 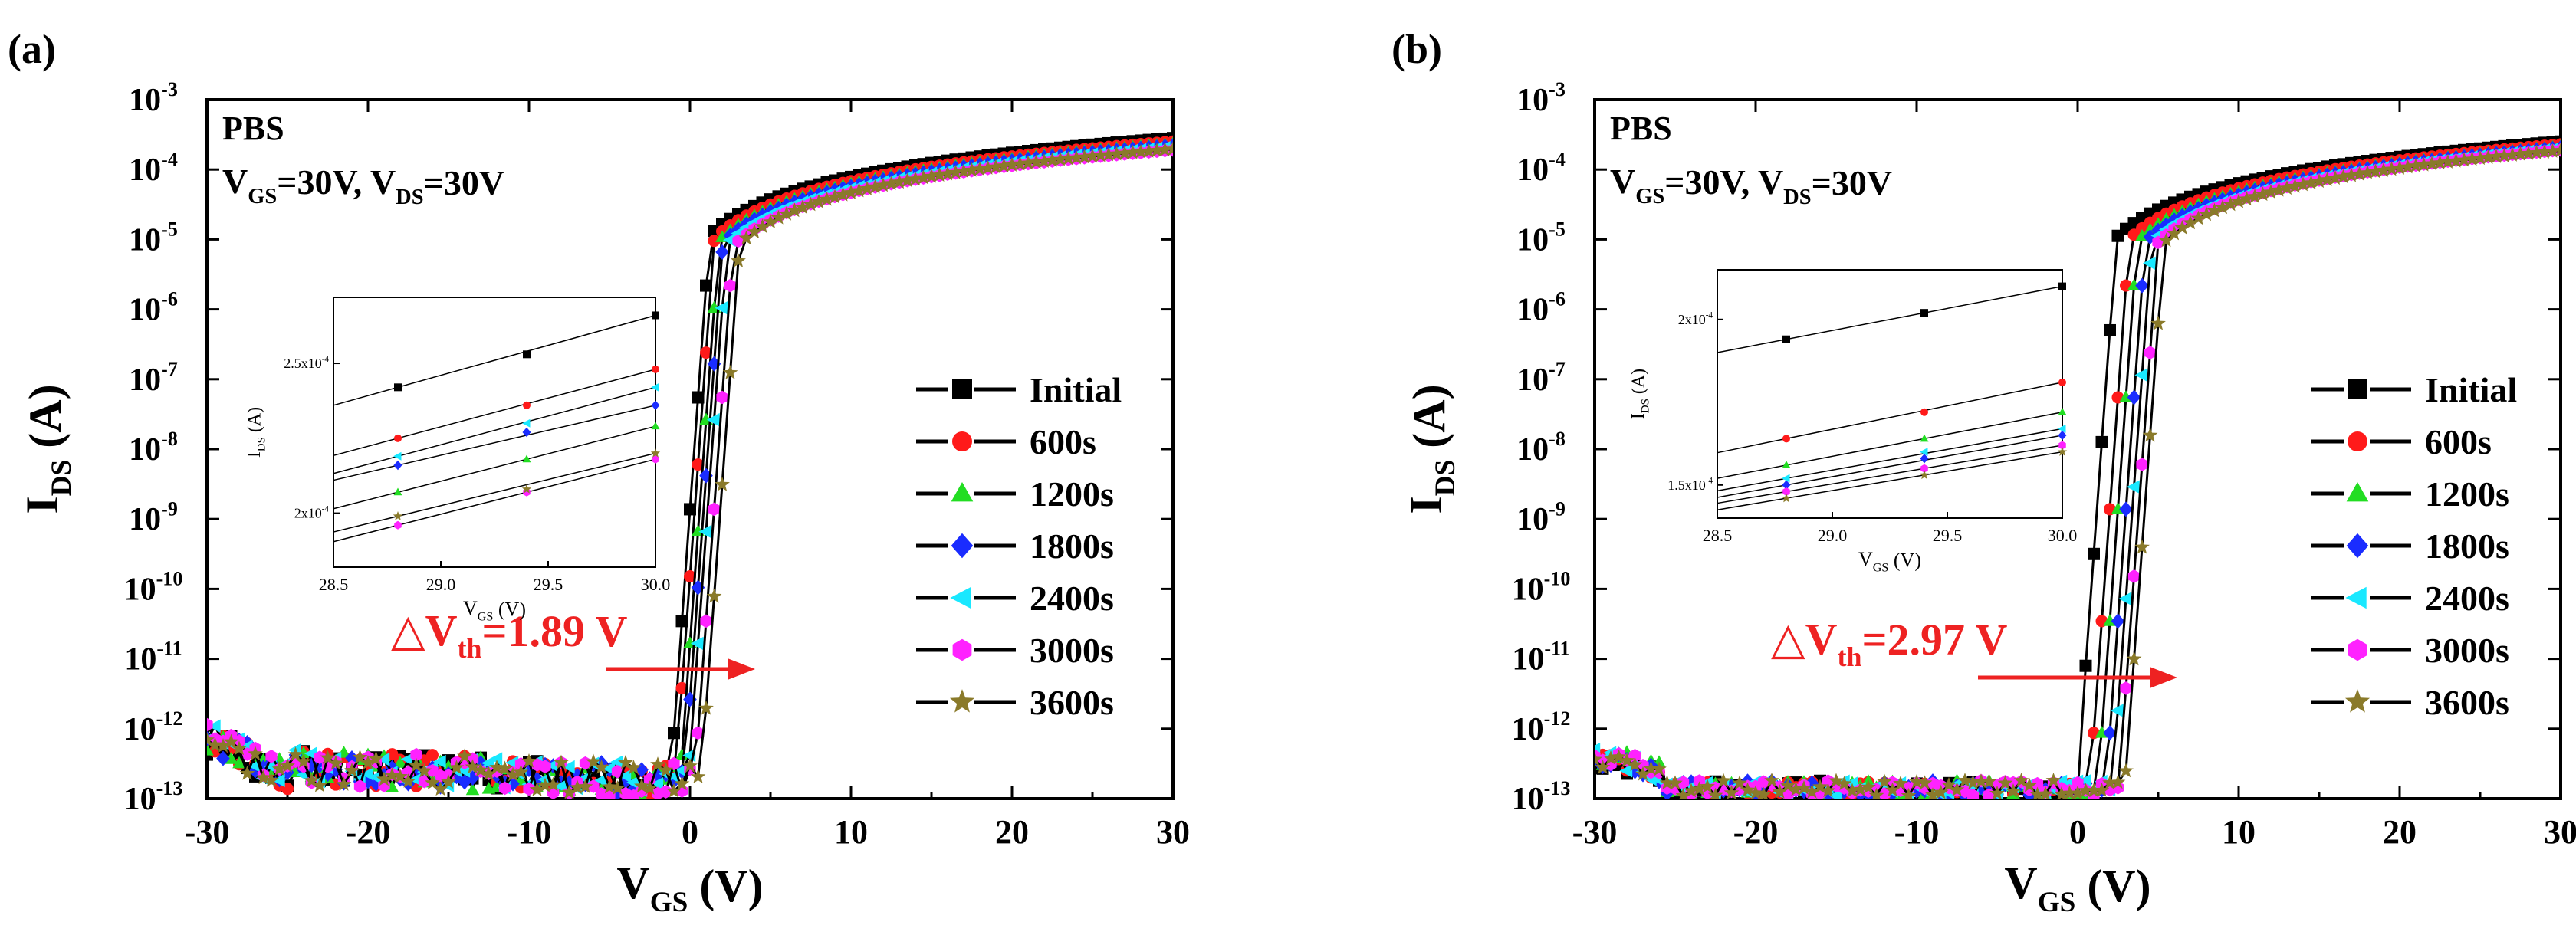 I want to click on legend-label: 3000s, so click(x=1072, y=650).